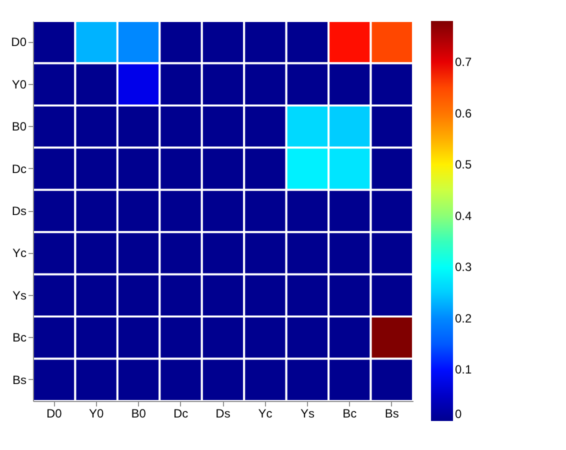 The width and height of the screenshot is (566, 450). What do you see at coordinates (96, 413) in the screenshot?
I see `x-tick-label: Y0` at bounding box center [96, 413].